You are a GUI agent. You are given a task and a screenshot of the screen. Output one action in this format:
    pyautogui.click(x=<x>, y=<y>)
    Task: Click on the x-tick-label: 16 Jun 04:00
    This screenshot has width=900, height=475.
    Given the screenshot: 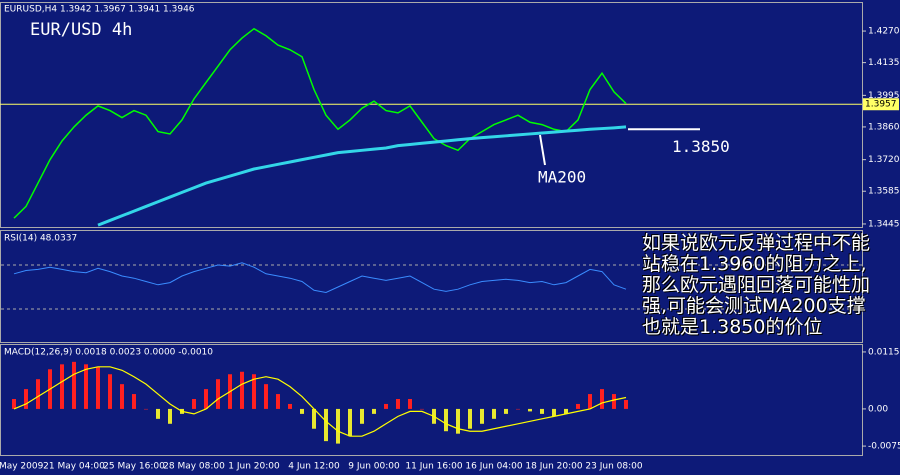 What is the action you would take?
    pyautogui.click(x=493, y=467)
    